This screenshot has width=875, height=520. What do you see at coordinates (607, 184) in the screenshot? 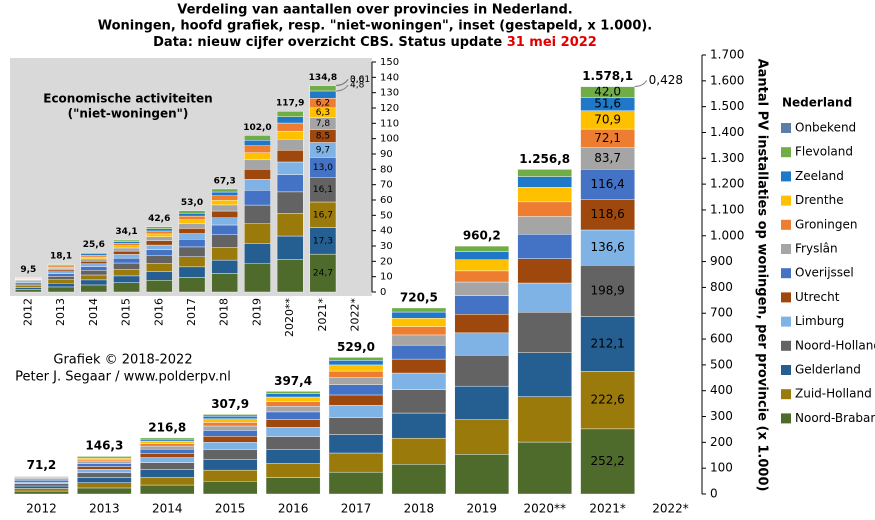
I see `main-value-label: 116,4` at bounding box center [607, 184].